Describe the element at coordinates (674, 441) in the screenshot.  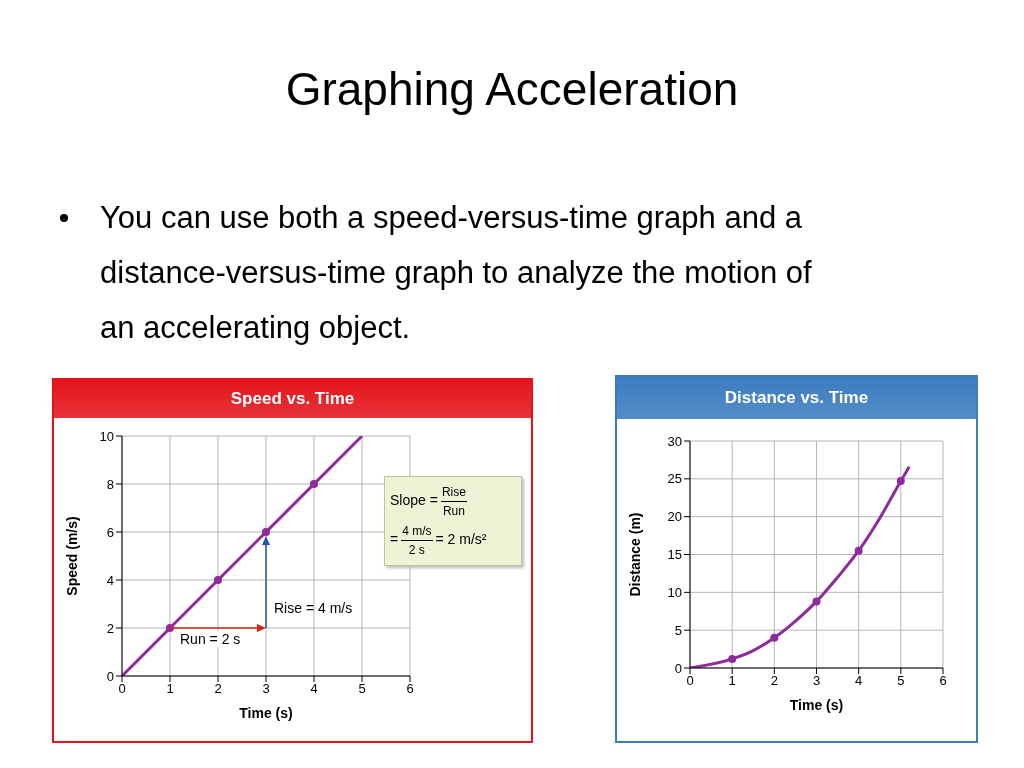
I see `y-tick-label: 30` at that location.